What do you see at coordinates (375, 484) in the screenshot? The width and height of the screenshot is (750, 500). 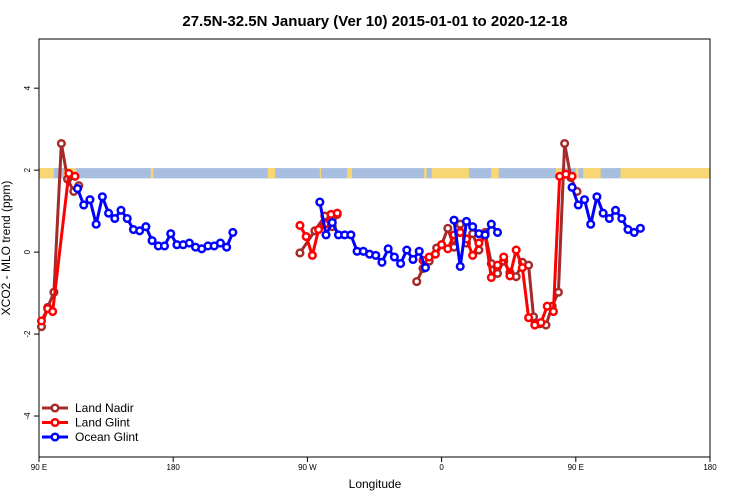 I see `x-axis-label: Longitude` at bounding box center [375, 484].